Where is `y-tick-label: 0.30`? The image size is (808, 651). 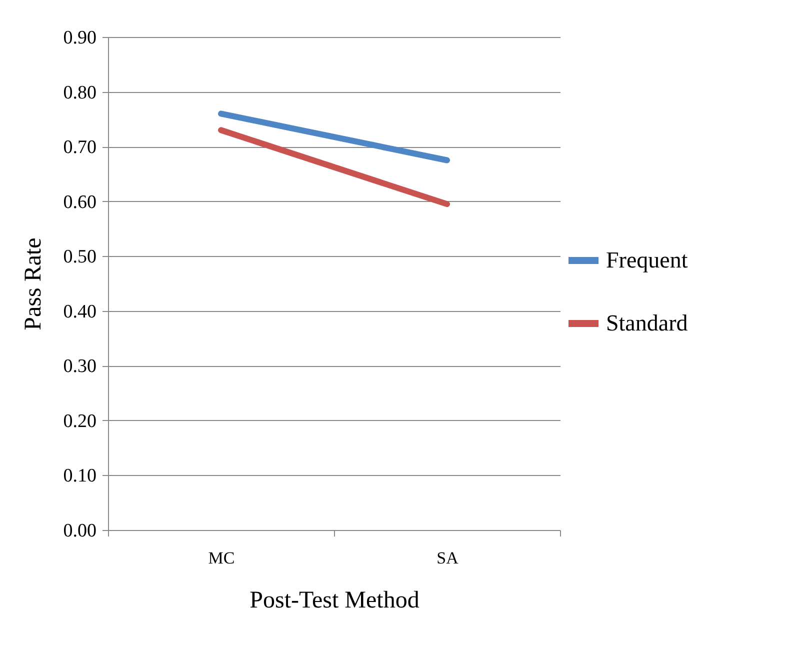
y-tick-label: 0.30 is located at coordinates (79, 367).